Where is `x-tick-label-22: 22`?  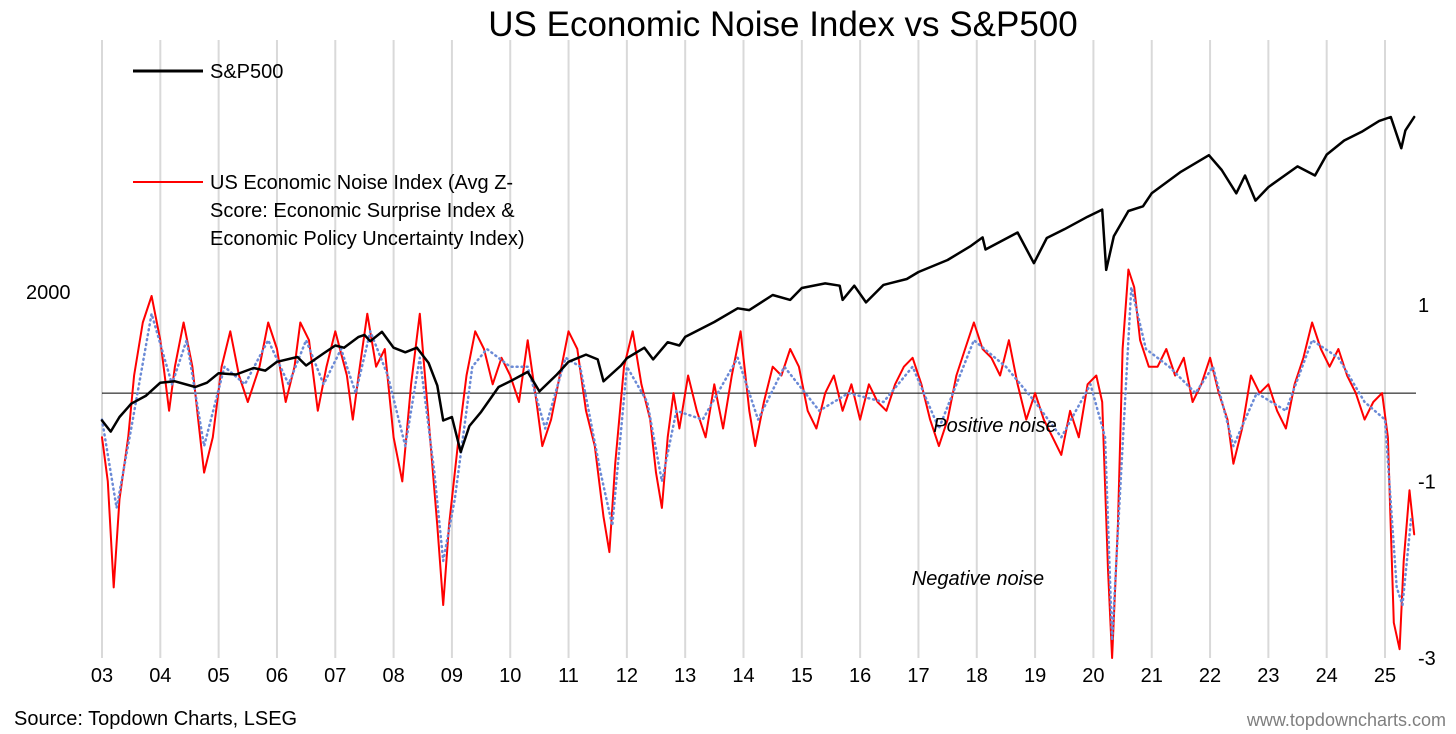 x-tick-label-22: 22 is located at coordinates (1210, 676).